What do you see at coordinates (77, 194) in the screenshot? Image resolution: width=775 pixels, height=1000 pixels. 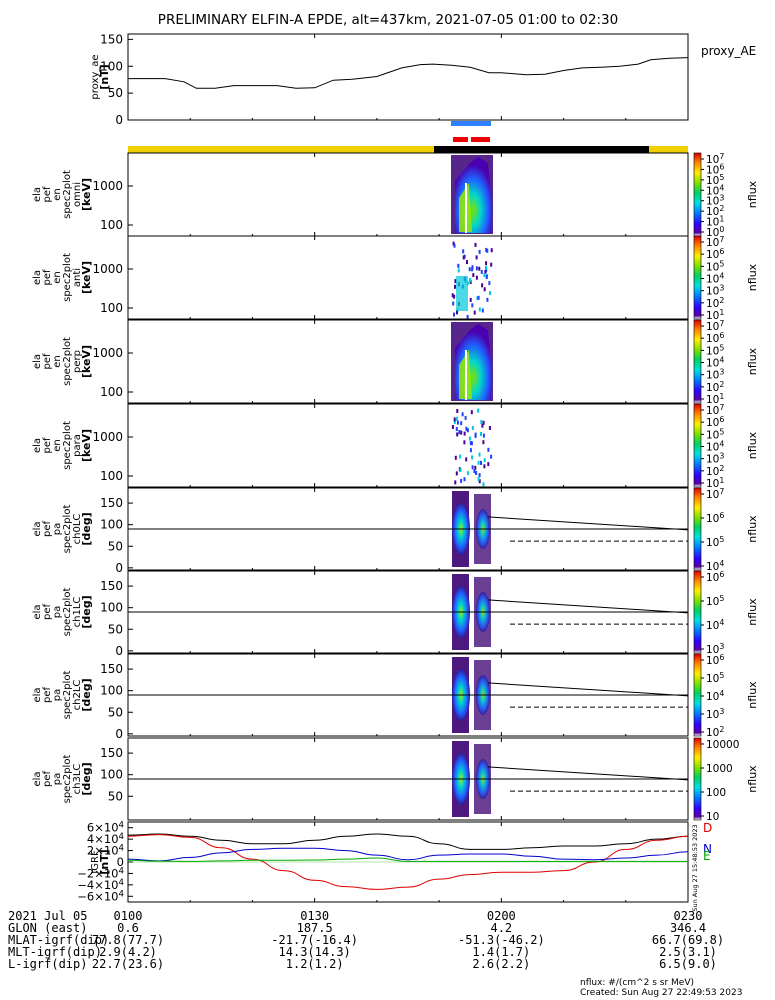 I see `axis-label-line: omni` at bounding box center [77, 194].